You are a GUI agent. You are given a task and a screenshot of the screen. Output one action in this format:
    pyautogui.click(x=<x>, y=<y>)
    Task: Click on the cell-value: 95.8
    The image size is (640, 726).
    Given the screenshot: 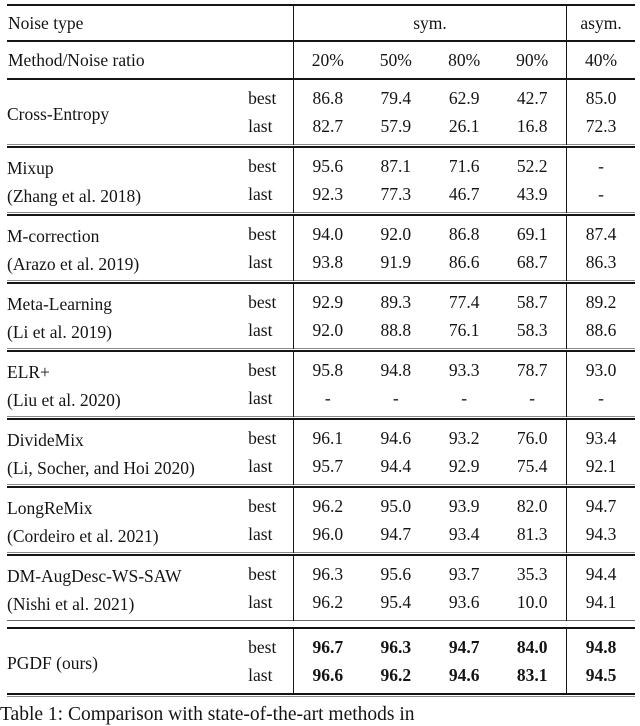 What is the action you would take?
    pyautogui.click(x=328, y=369)
    